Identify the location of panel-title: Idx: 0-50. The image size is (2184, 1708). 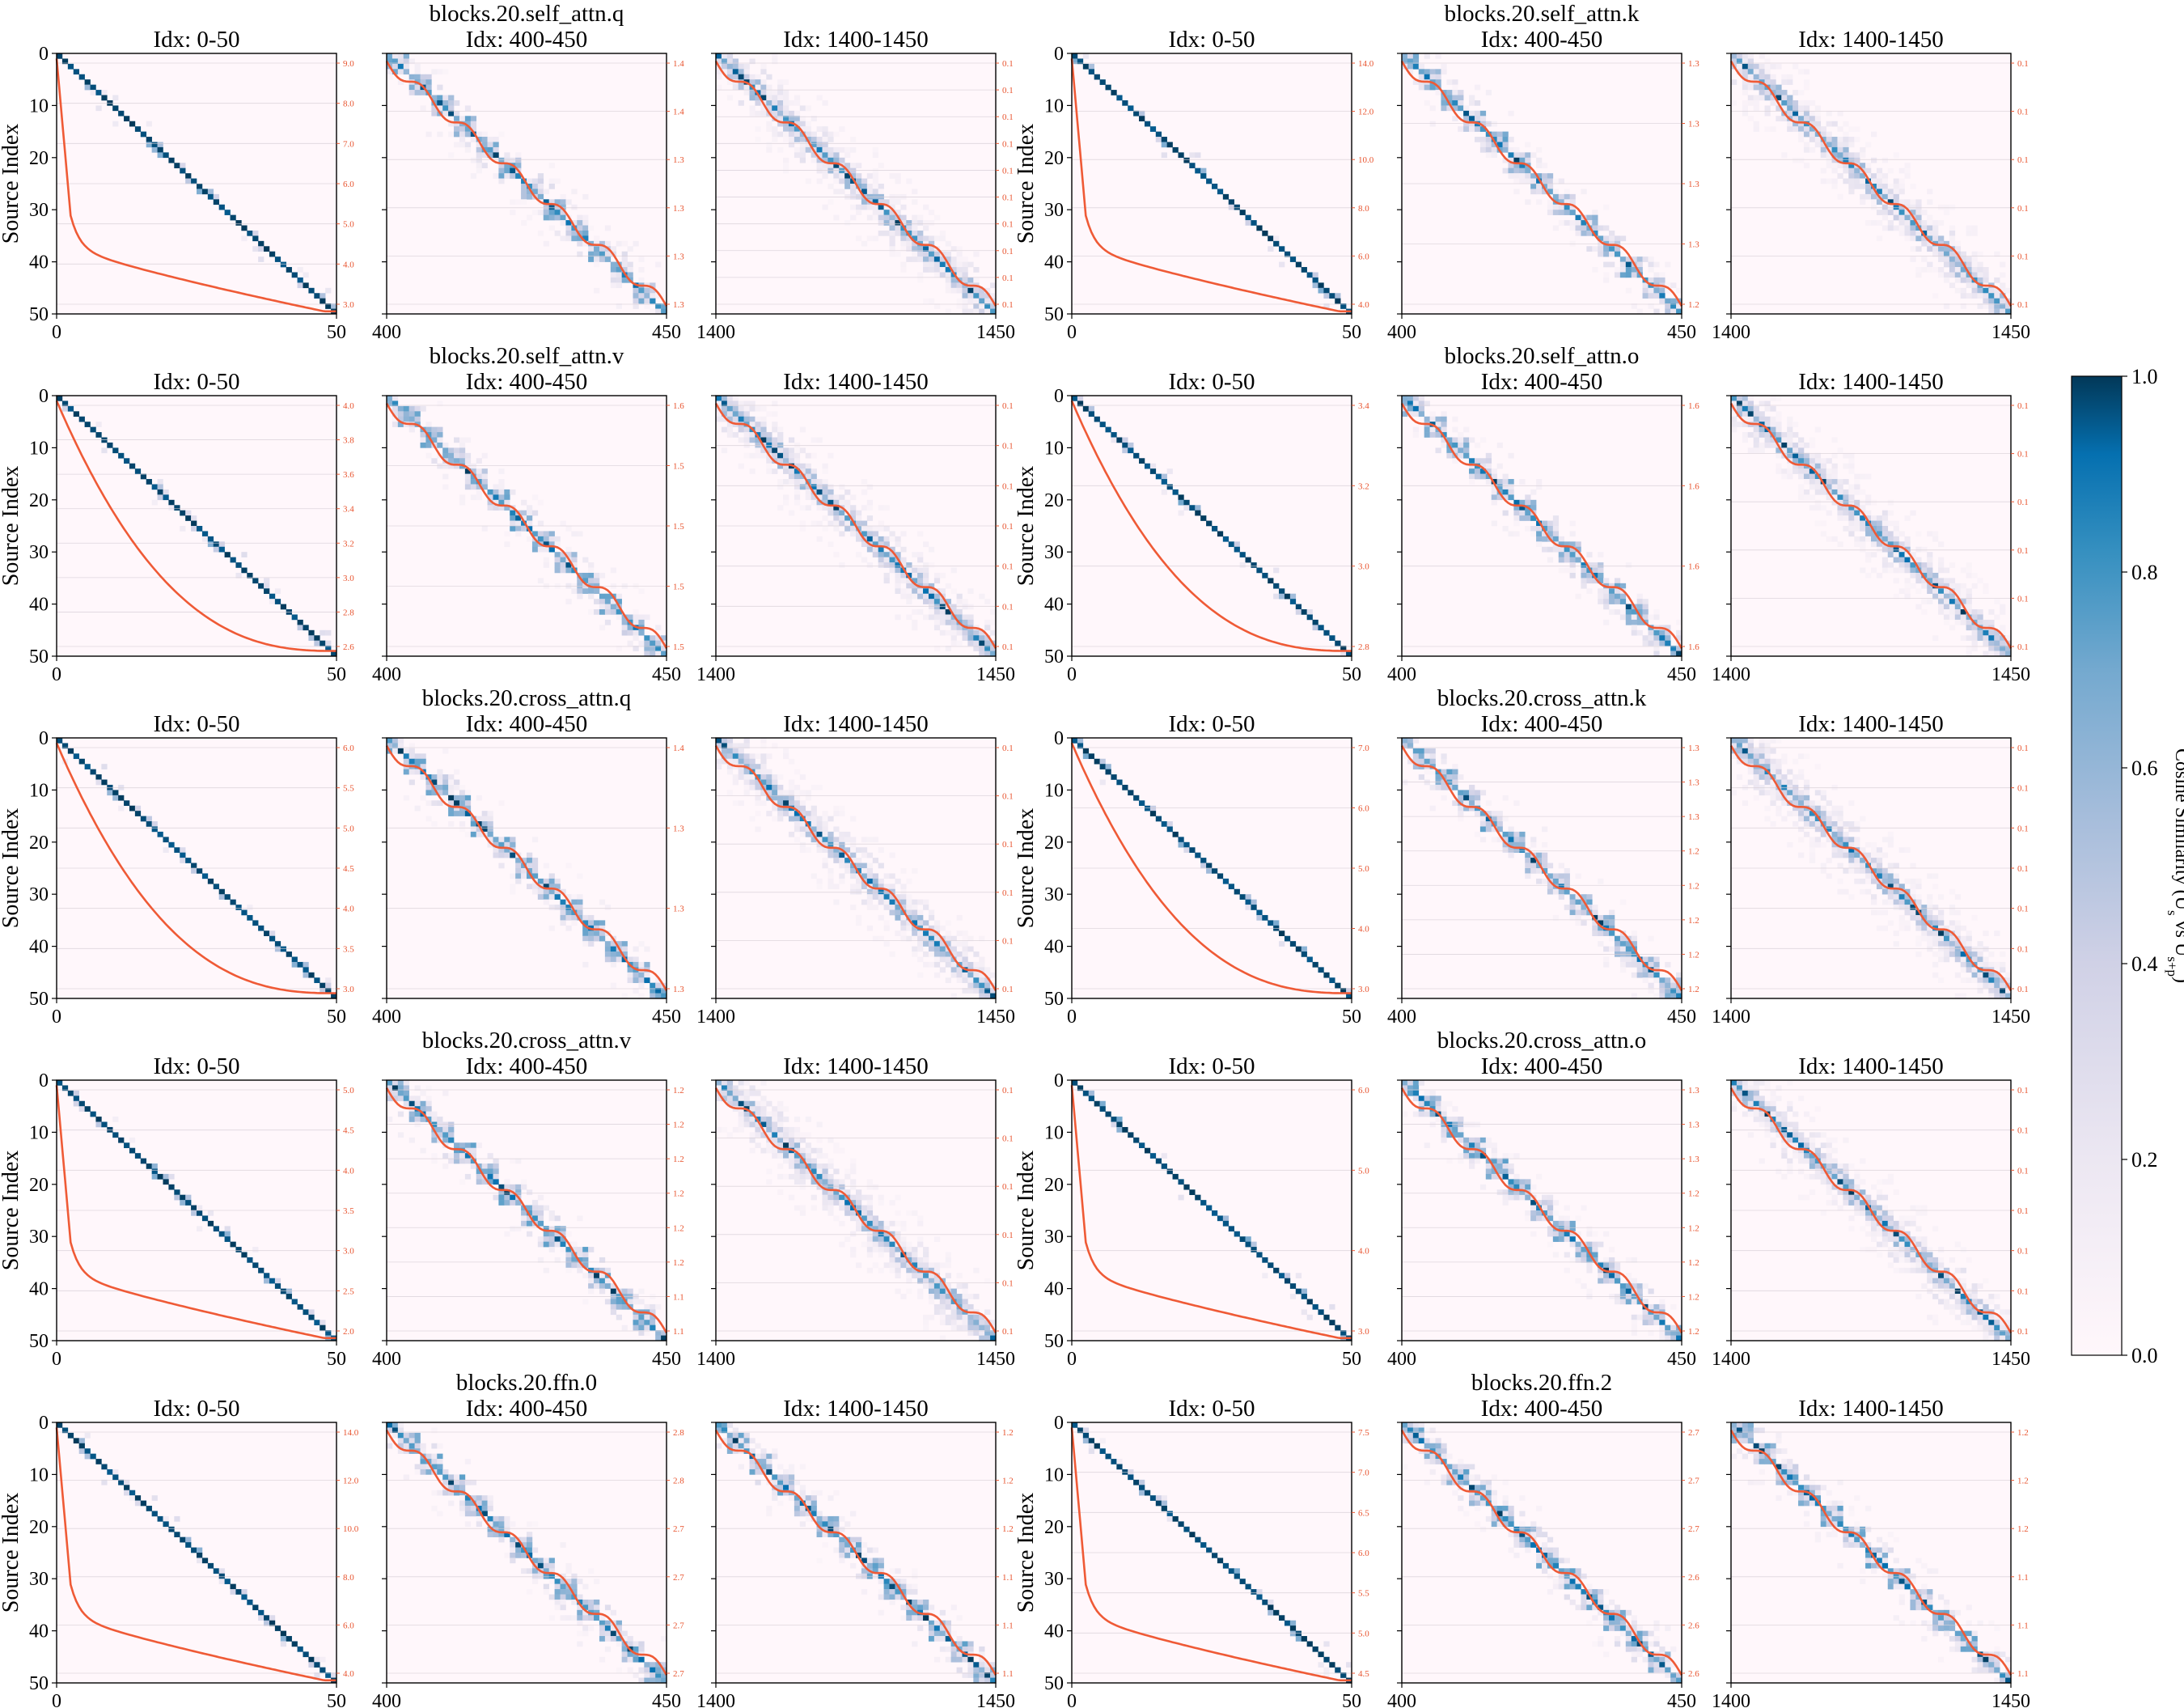
(196, 724).